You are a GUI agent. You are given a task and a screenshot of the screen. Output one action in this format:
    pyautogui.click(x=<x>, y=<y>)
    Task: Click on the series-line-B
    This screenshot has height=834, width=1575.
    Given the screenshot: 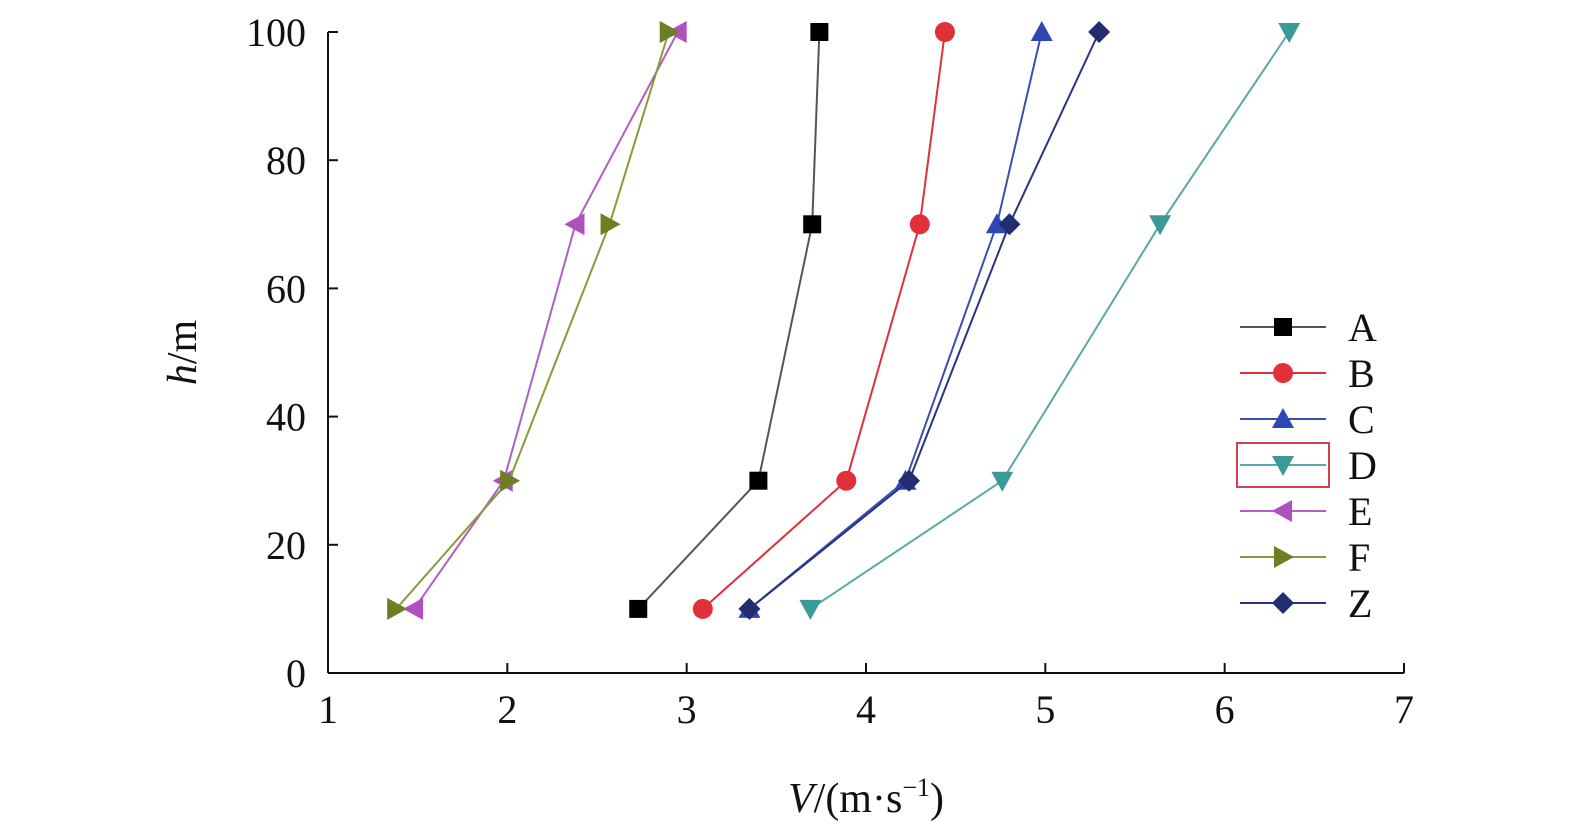 What is the action you would take?
    pyautogui.click(x=824, y=320)
    